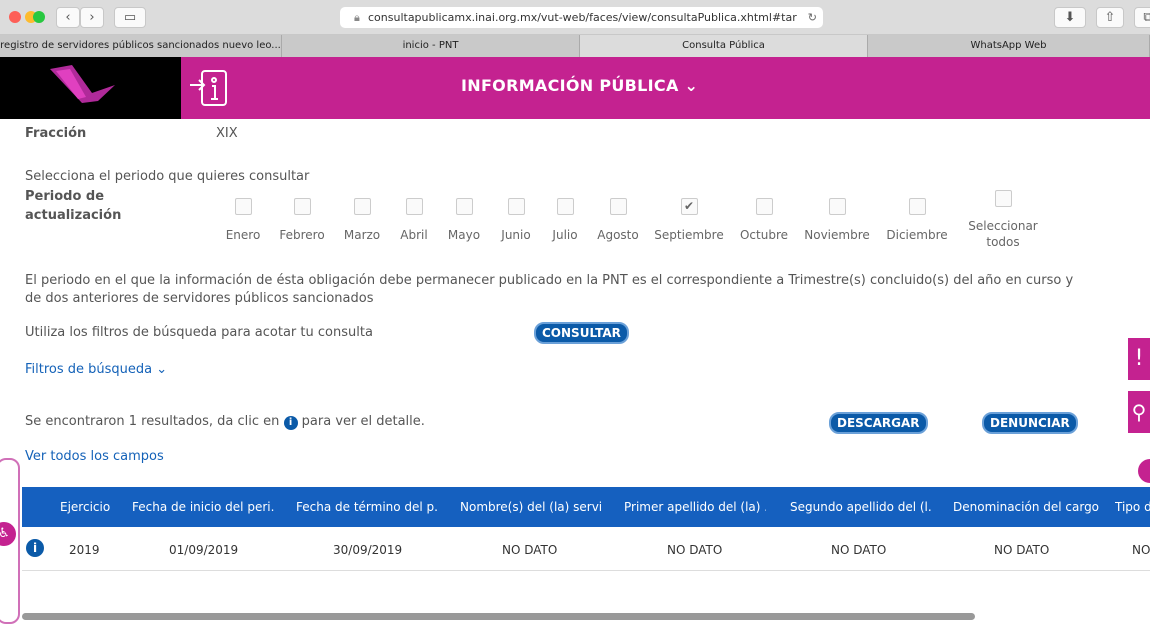 This screenshot has height=640, width=1150. Describe the element at coordinates (1141, 550) in the screenshot. I see `cell-tipo: NO` at that location.